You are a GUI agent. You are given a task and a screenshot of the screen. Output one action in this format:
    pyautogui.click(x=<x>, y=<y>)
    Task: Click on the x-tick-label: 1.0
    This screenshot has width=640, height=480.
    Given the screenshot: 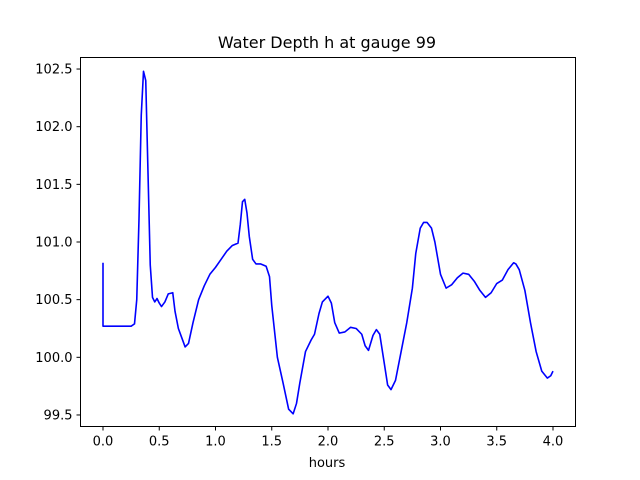 What is the action you would take?
    pyautogui.click(x=215, y=442)
    